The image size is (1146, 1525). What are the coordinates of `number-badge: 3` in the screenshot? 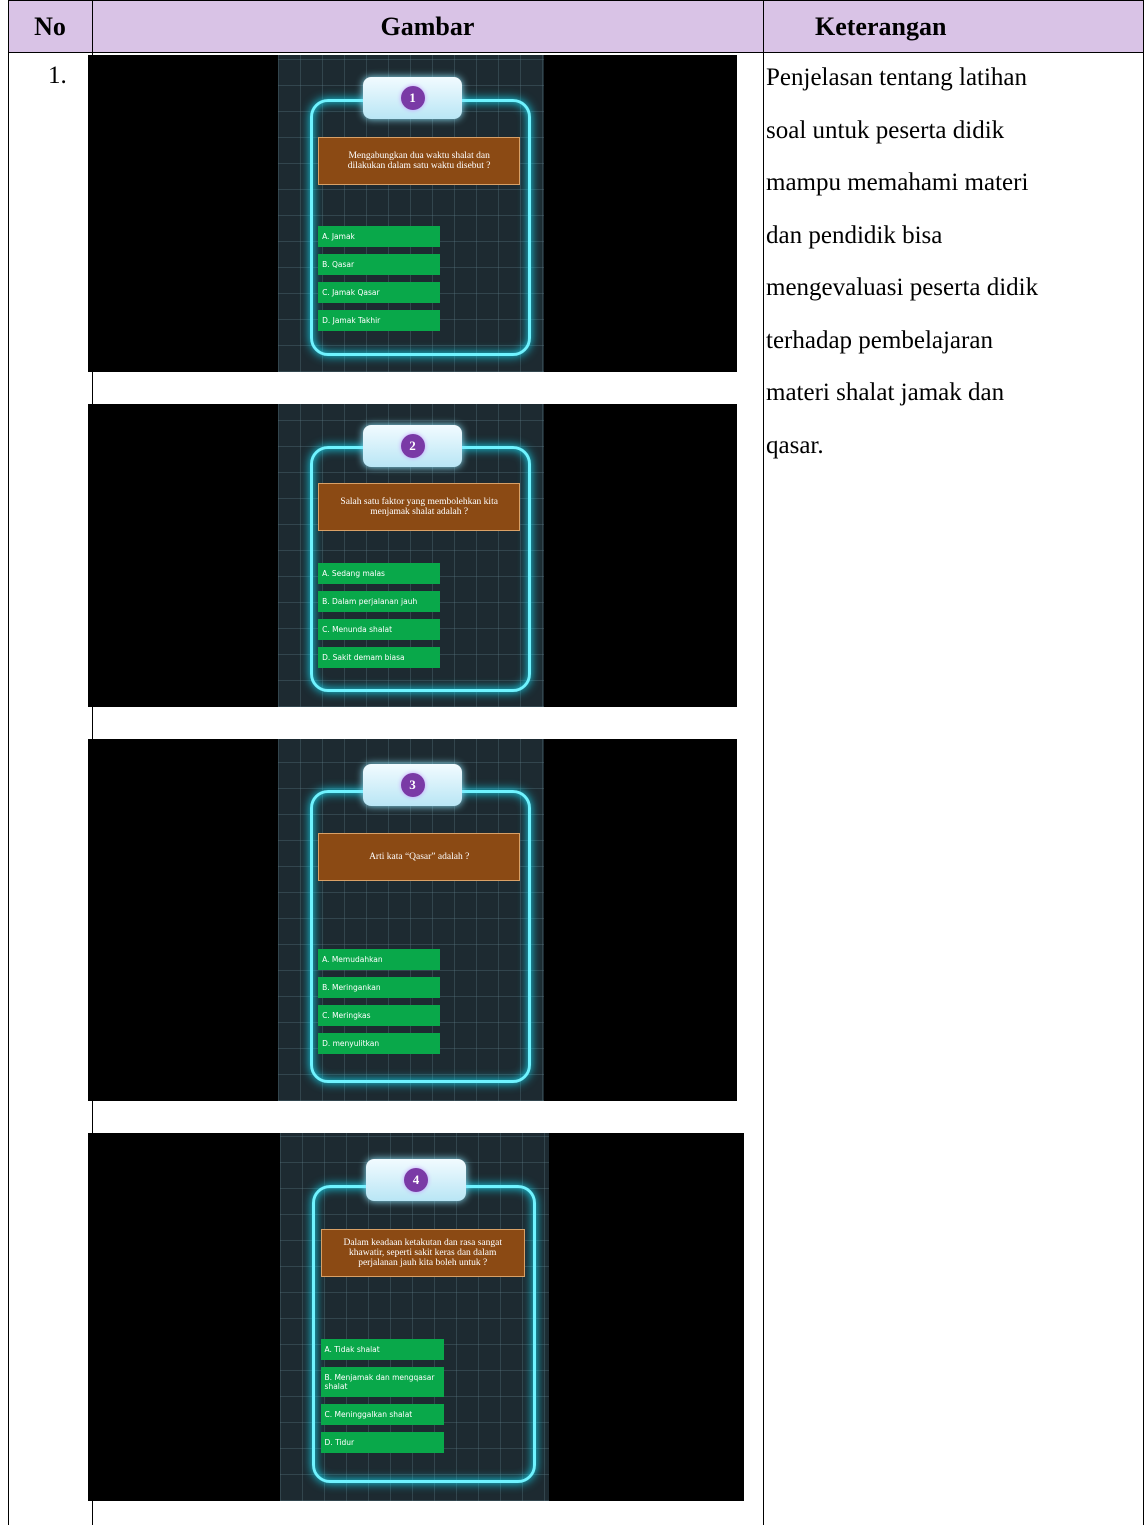 It's located at (412, 785).